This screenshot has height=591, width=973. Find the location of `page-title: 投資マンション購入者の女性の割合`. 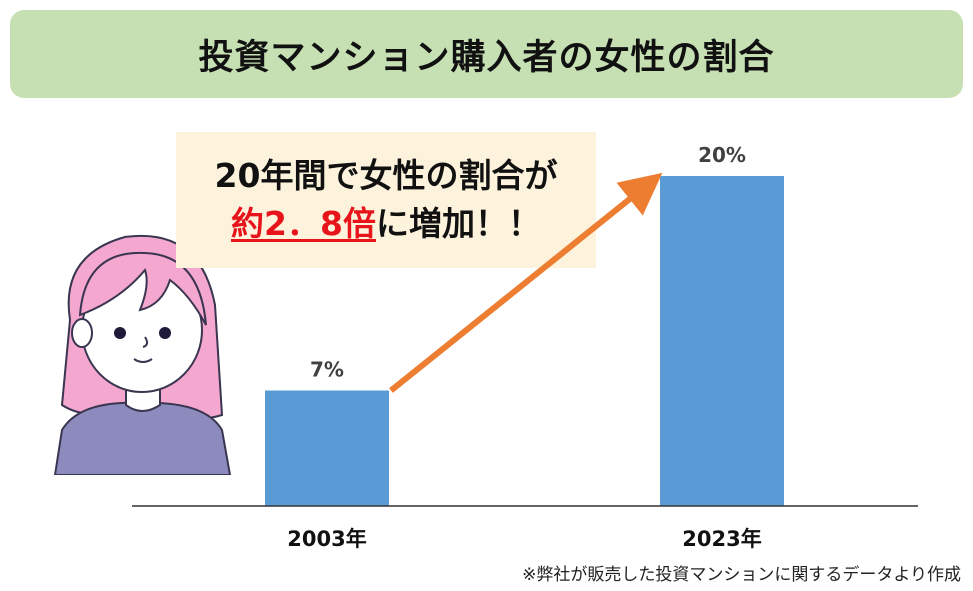

page-title: 投資マンション購入者の女性の割合 is located at coordinates (486, 57).